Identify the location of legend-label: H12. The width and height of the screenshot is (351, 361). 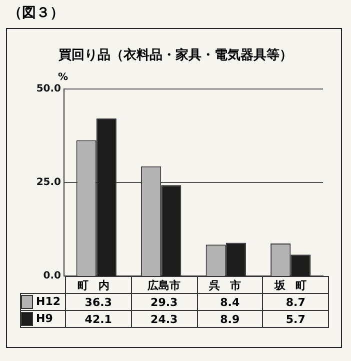
(48, 301).